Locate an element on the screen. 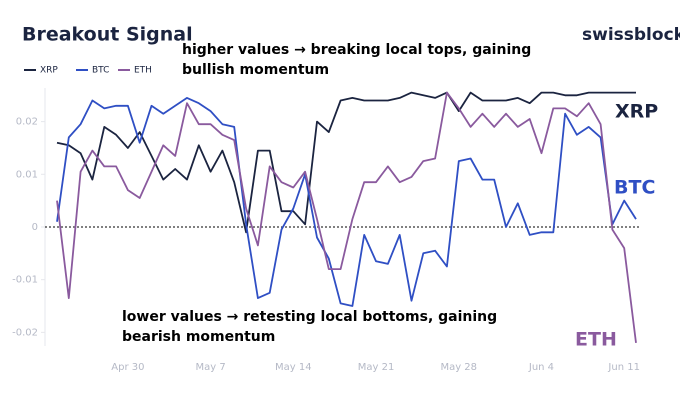 This screenshot has width=680, height=402. y-tick-label: 0.01 is located at coordinates (27, 174).